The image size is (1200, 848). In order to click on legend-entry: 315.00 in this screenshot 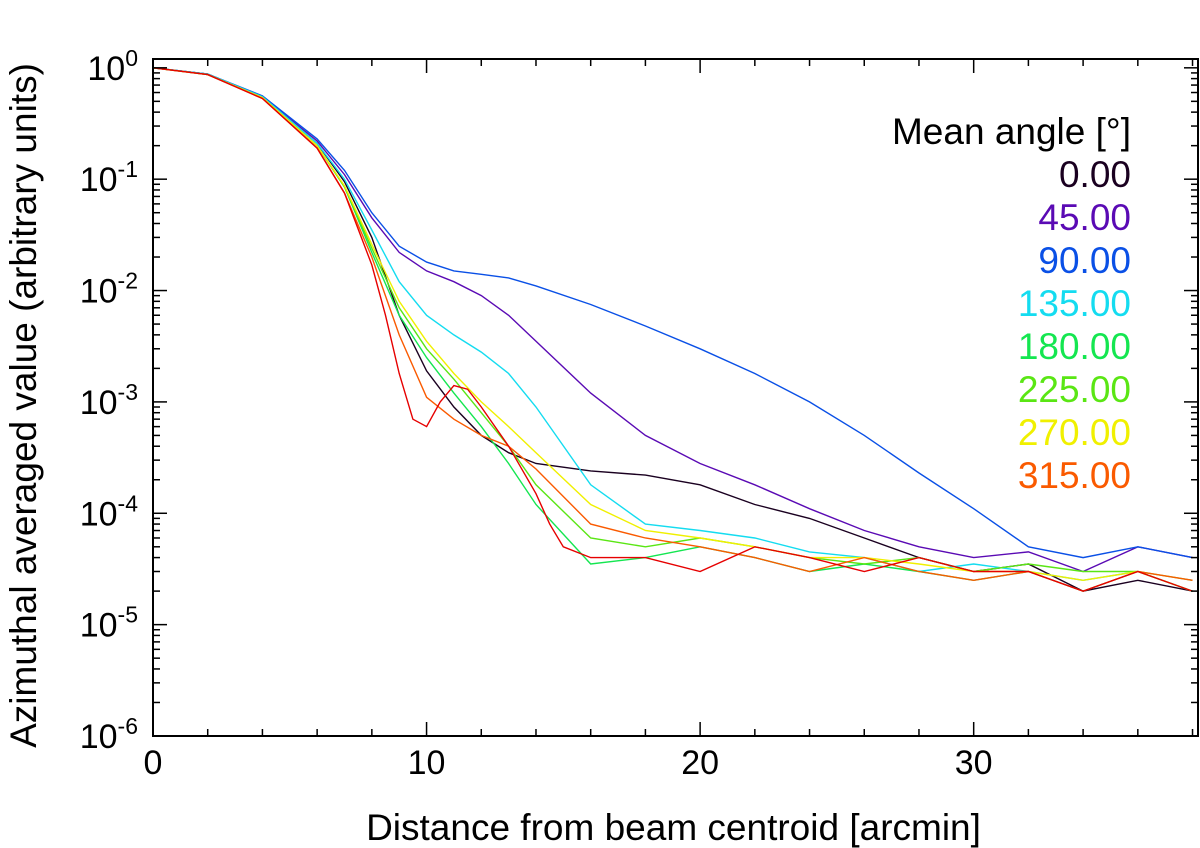, I will do `click(1074, 475)`.